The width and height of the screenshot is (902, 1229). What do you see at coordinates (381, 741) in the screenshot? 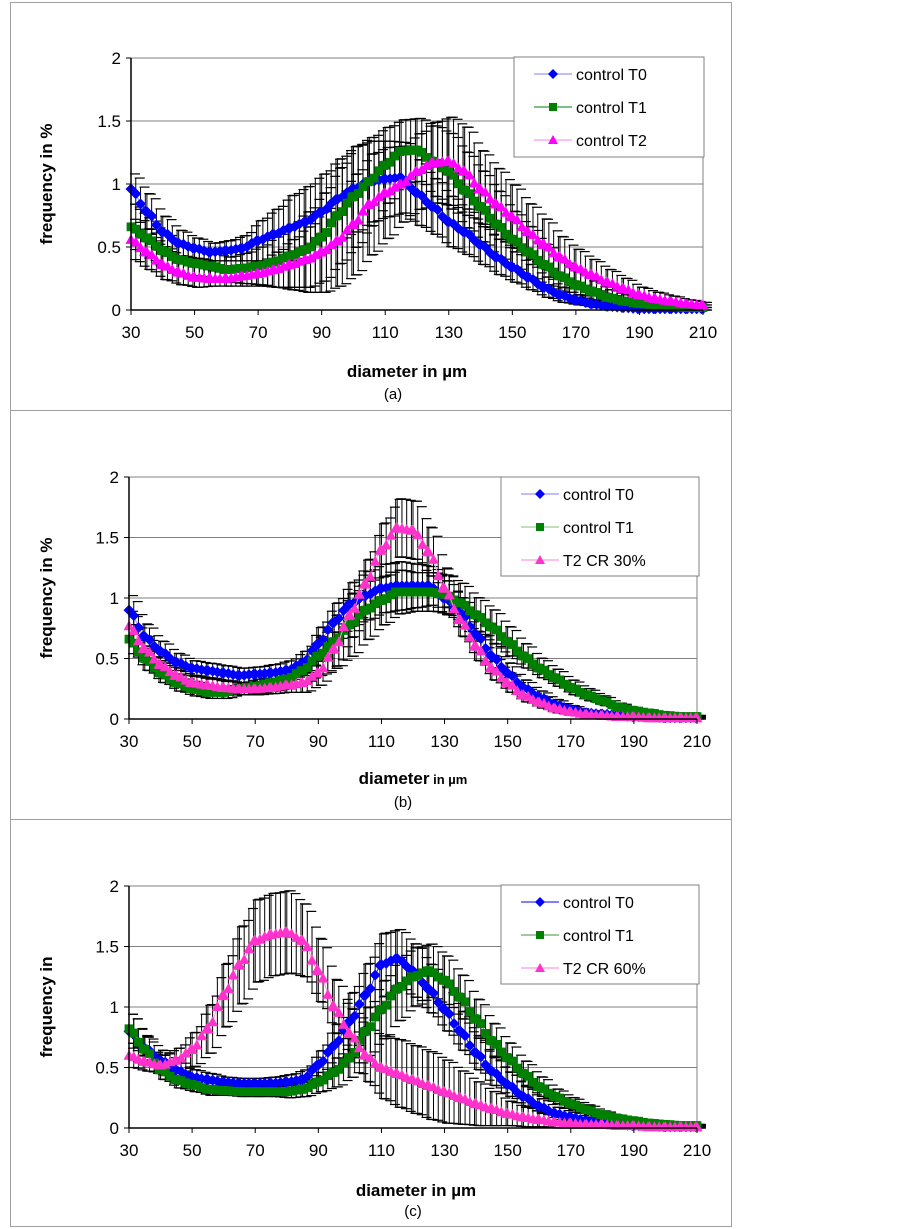
I see `x-tick-label: 110` at bounding box center [381, 741].